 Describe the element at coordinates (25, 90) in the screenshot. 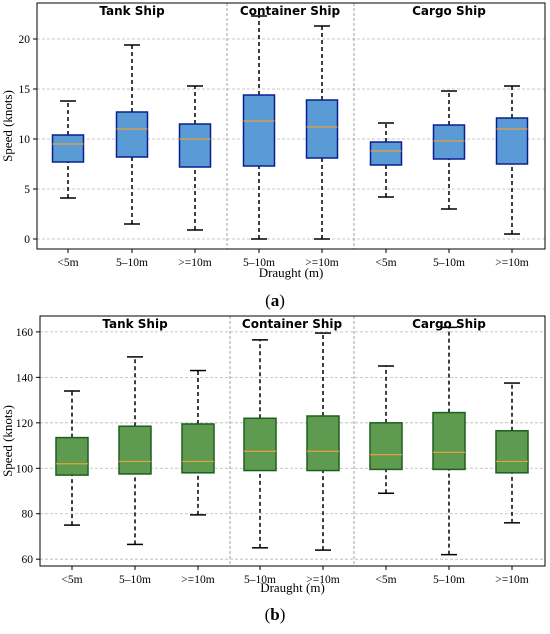

I see `y-tick-label: 15` at that location.